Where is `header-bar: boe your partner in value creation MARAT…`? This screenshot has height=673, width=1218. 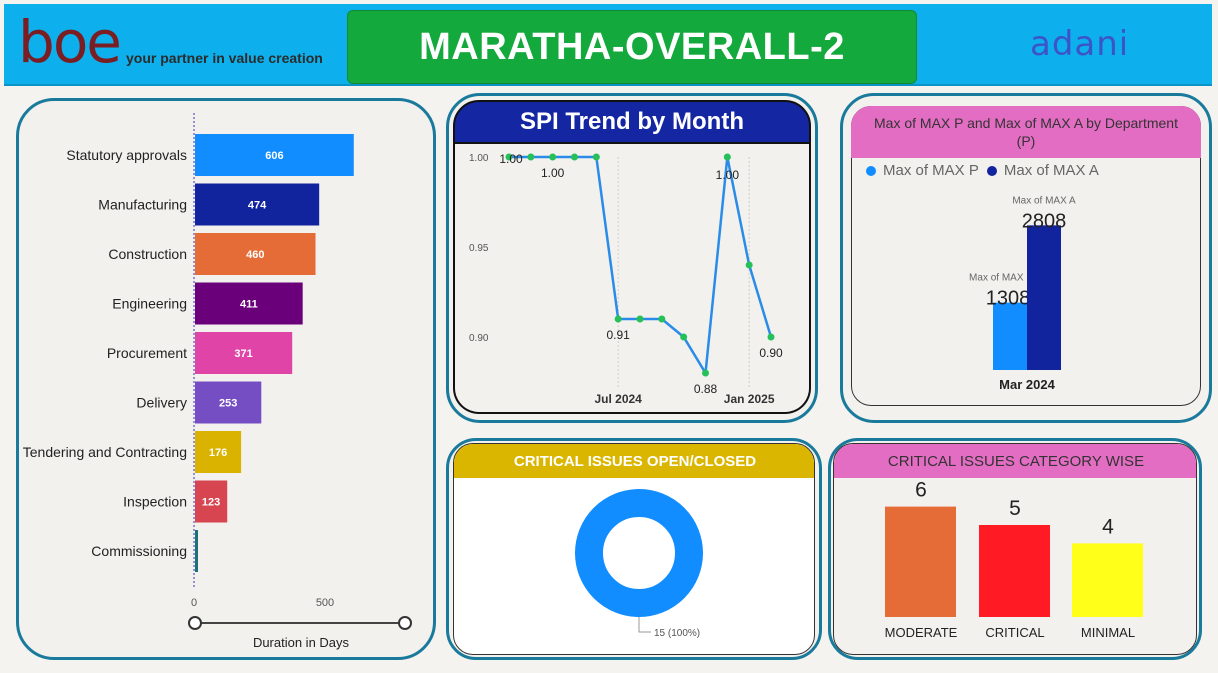
header-bar: boe your partner in value creation MARAT… is located at coordinates (608, 45).